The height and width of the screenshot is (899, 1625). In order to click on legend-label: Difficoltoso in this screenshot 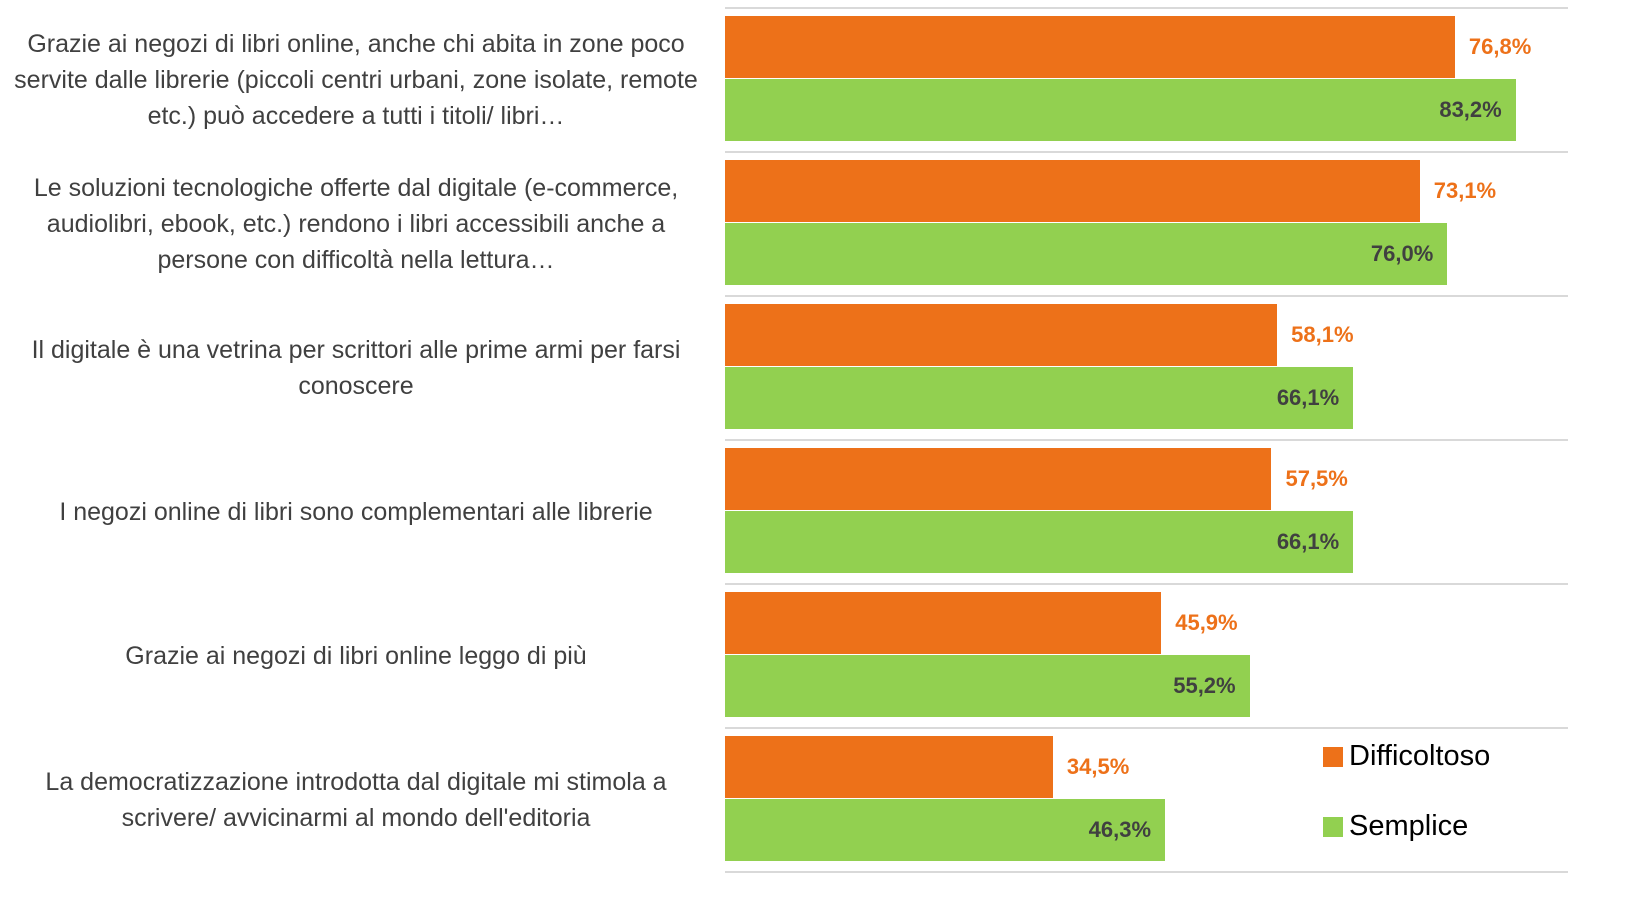, I will do `click(1420, 756)`.